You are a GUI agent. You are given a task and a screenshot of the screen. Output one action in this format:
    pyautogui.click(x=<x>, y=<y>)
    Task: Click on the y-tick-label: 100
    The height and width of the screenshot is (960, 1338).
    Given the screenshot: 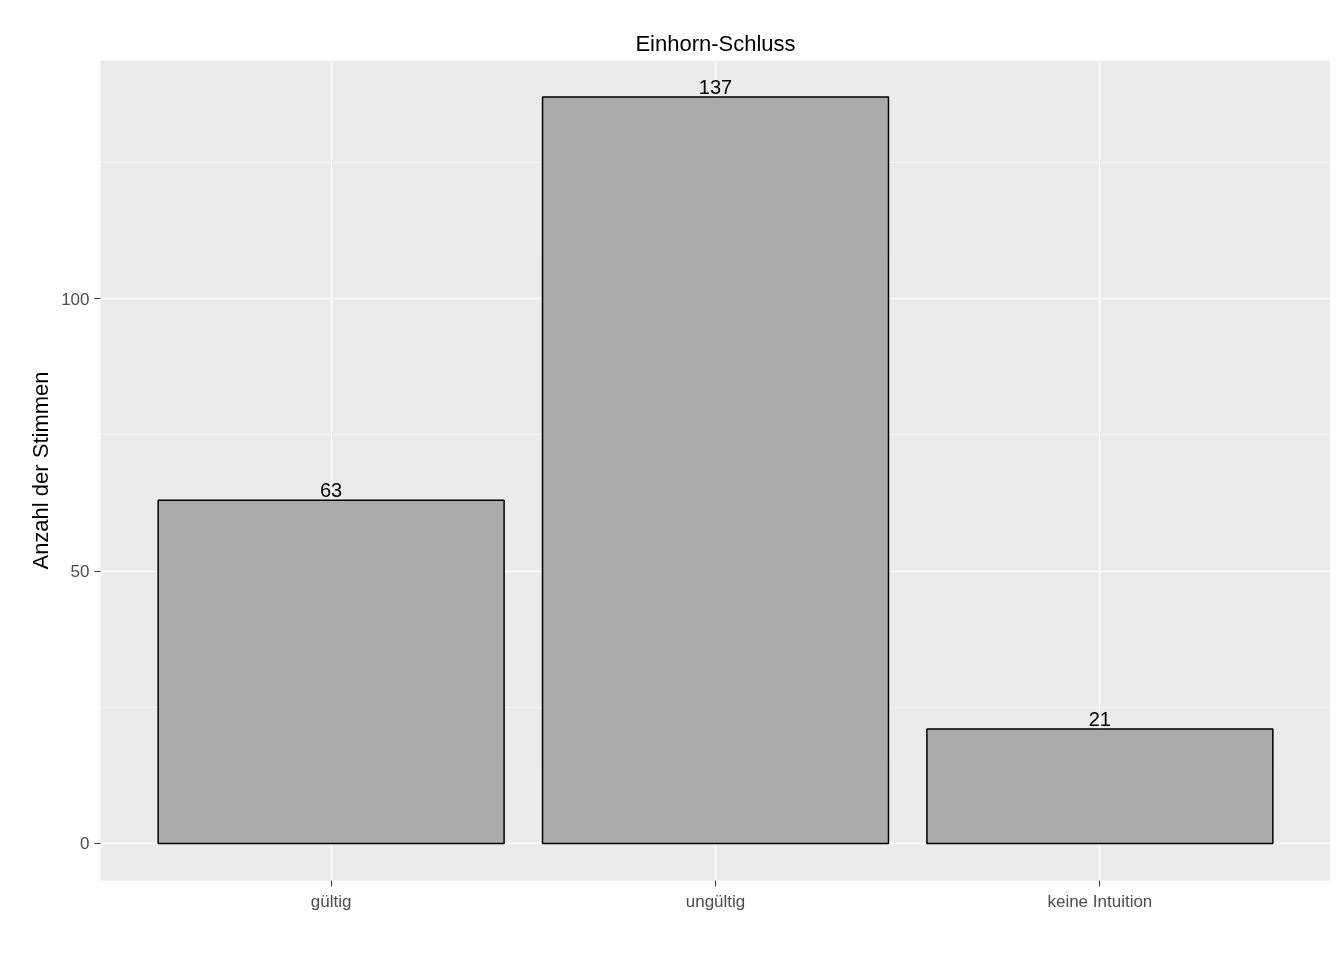 What is the action you would take?
    pyautogui.click(x=75, y=299)
    